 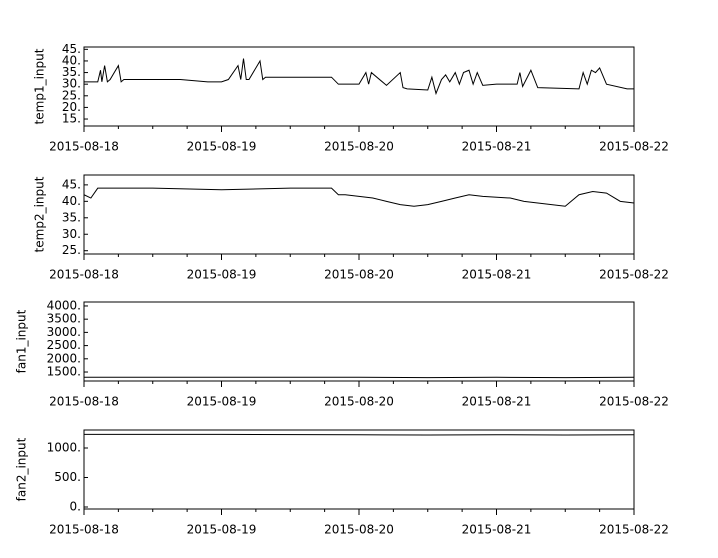 What do you see at coordinates (67, 477) in the screenshot?
I see `y-tick-label: 500.` at bounding box center [67, 477].